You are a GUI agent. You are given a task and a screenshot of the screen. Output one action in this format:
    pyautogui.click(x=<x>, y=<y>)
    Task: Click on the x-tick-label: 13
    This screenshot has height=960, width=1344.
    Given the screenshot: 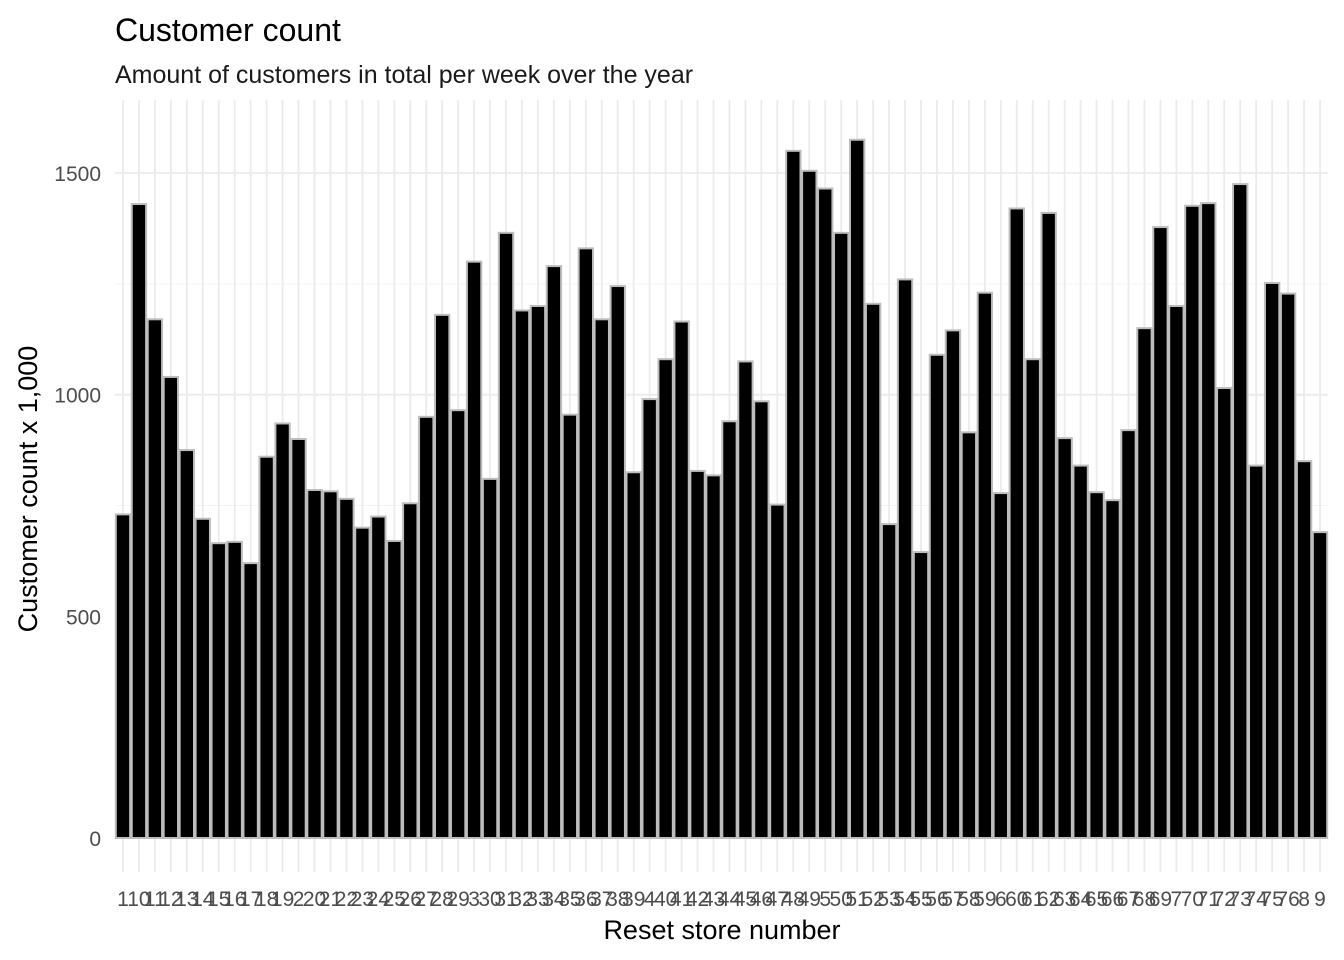 What is the action you would take?
    pyautogui.click(x=186, y=899)
    